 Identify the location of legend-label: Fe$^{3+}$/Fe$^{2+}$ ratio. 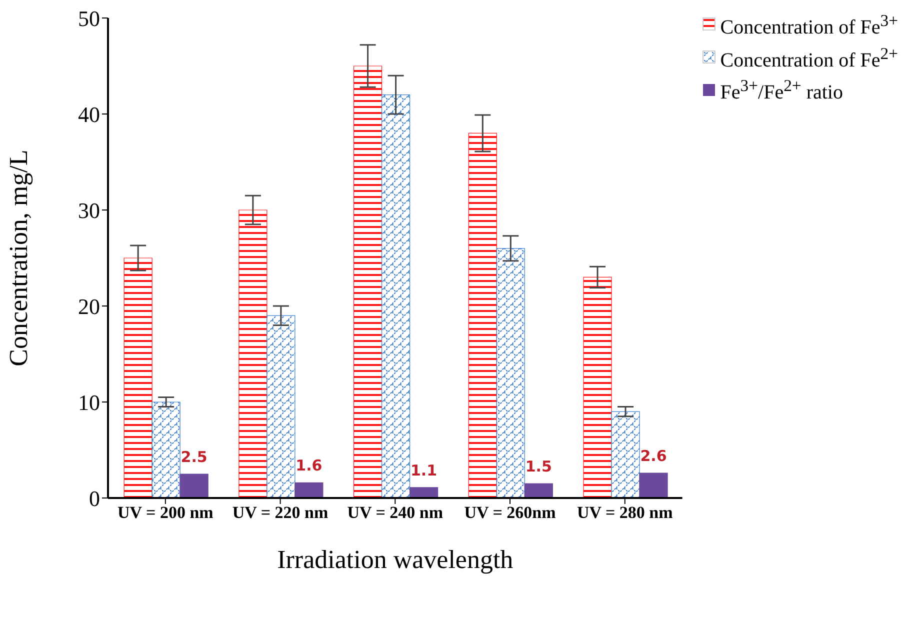
(781, 90).